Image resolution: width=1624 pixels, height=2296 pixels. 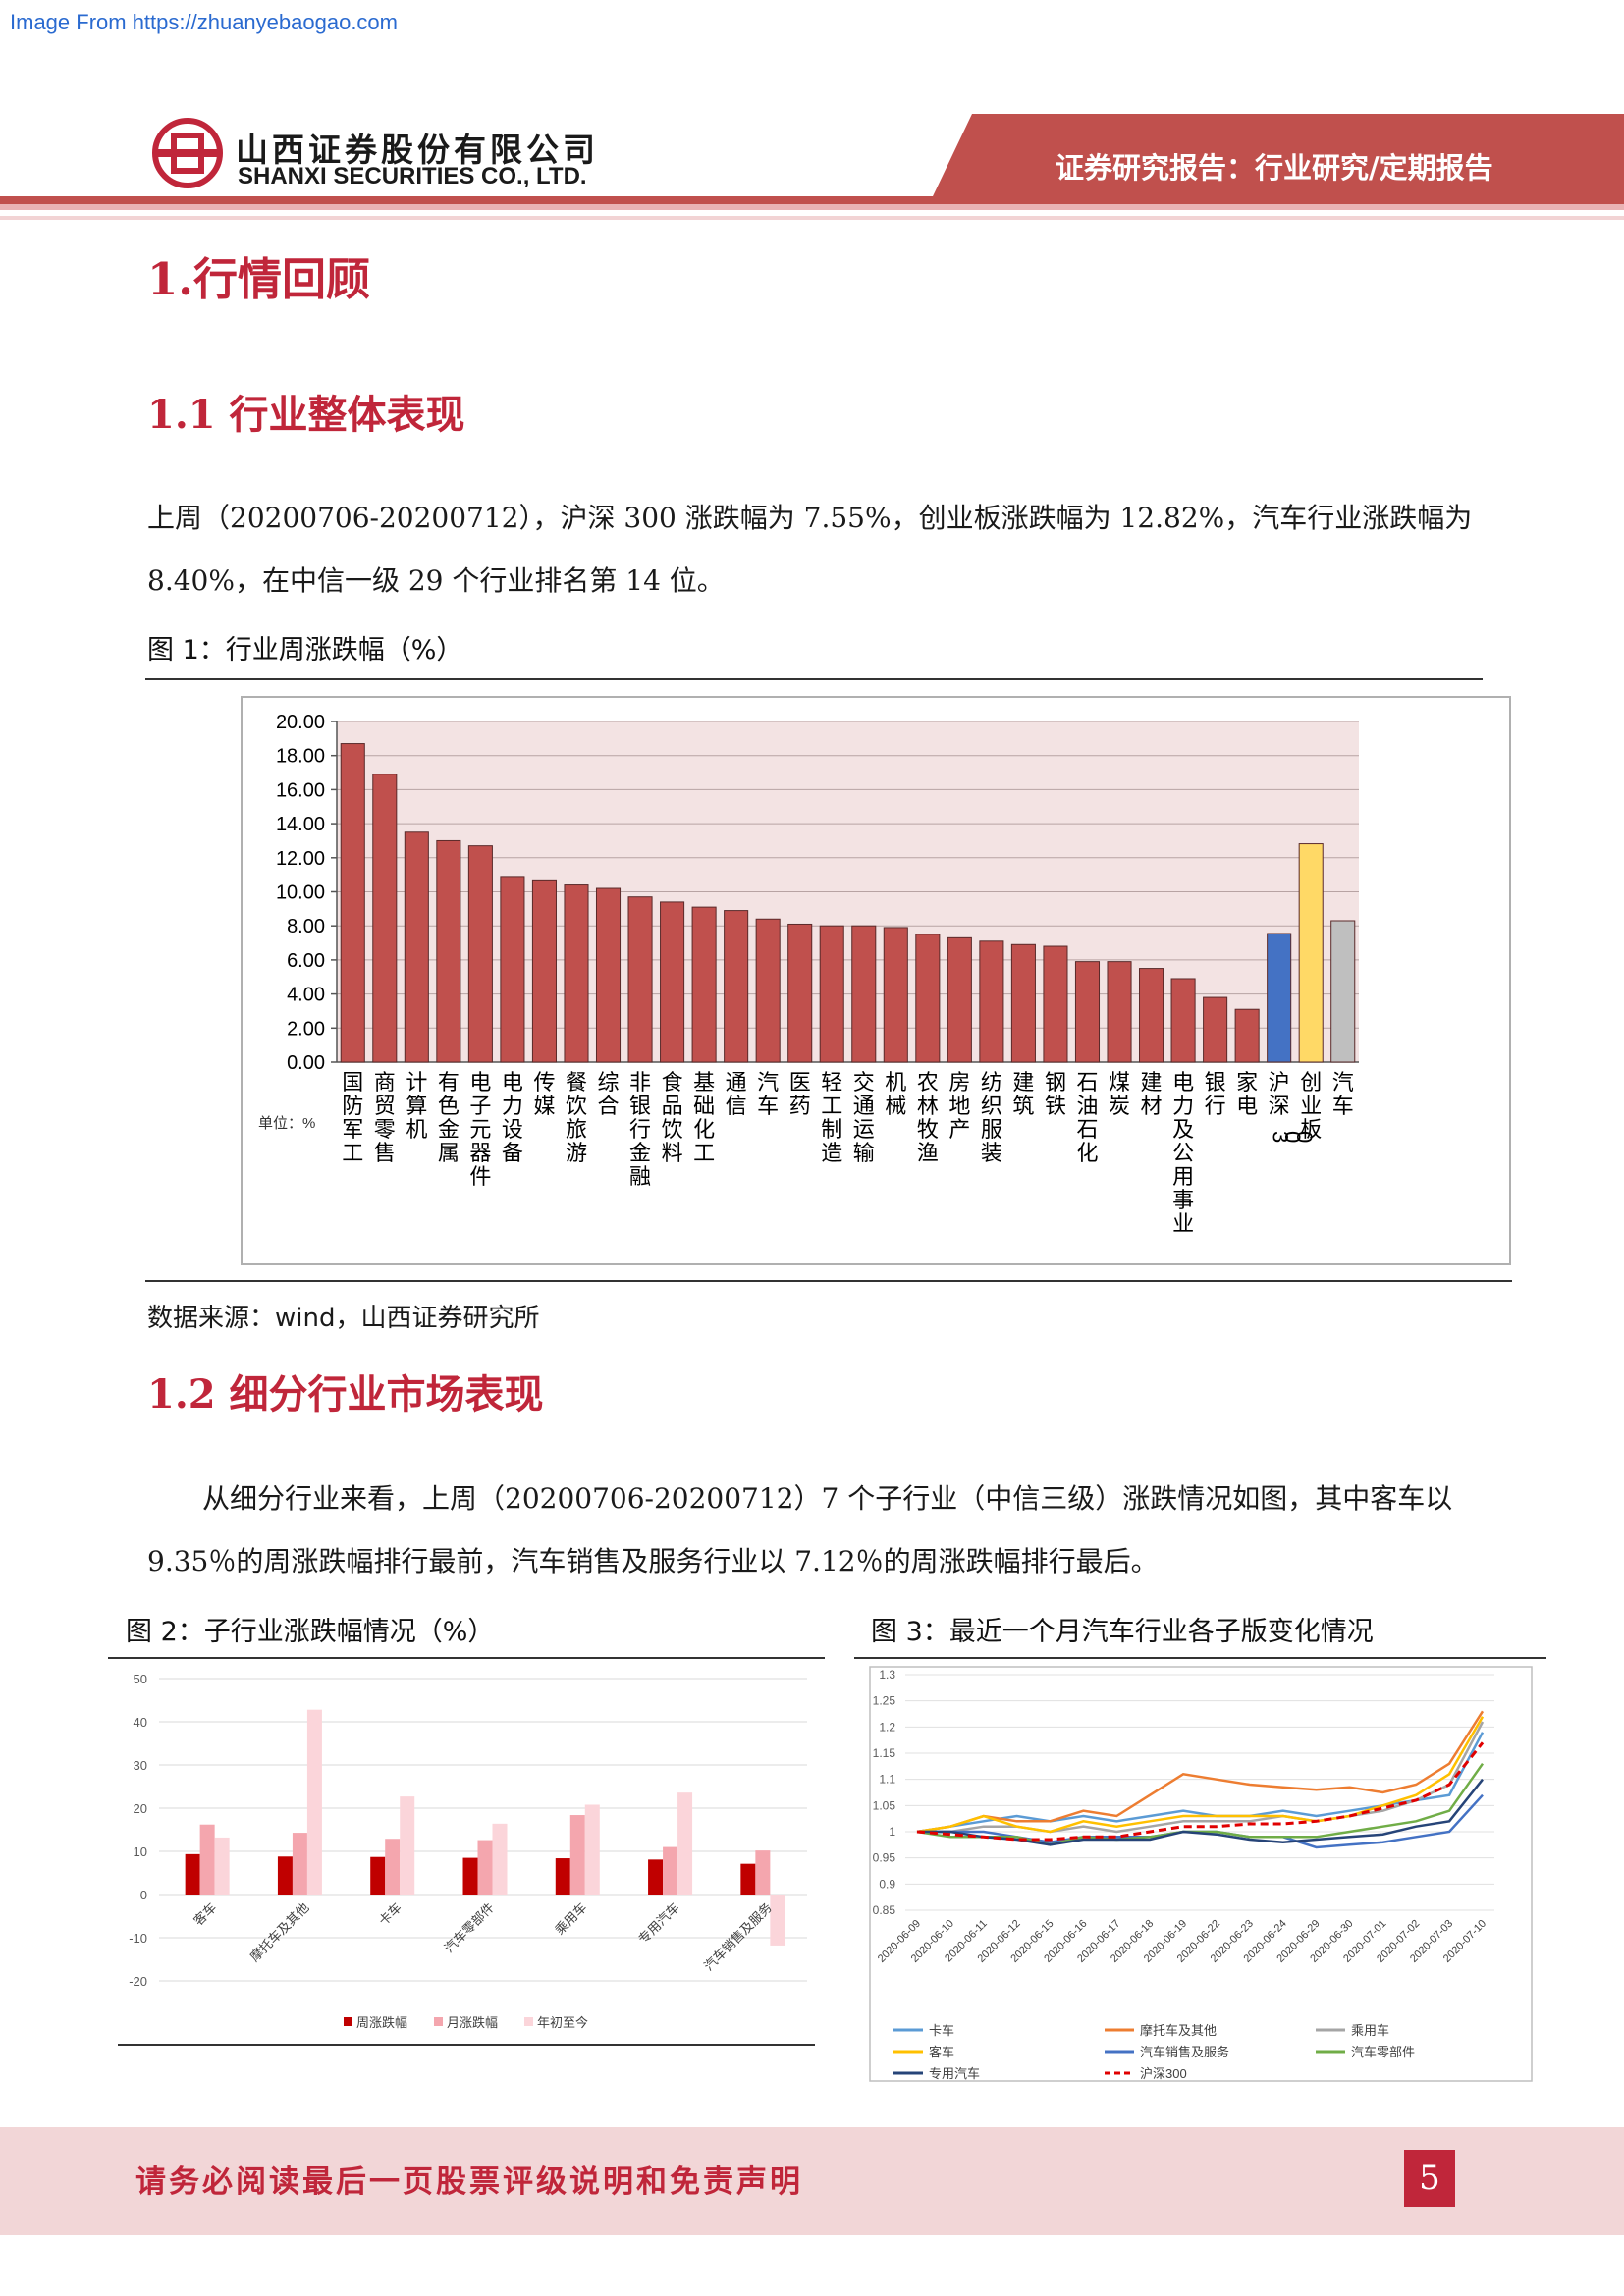 I want to click on x-tick-label: 传媒, so click(x=544, y=1094).